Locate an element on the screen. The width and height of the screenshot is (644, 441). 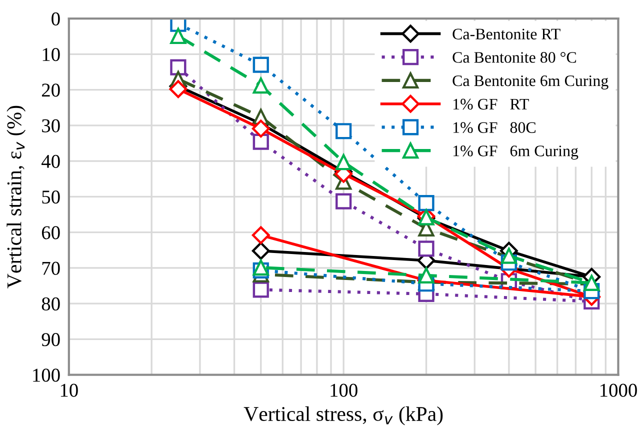
legend-label: Ca Bentonite 6m Curing is located at coordinates (530, 82).